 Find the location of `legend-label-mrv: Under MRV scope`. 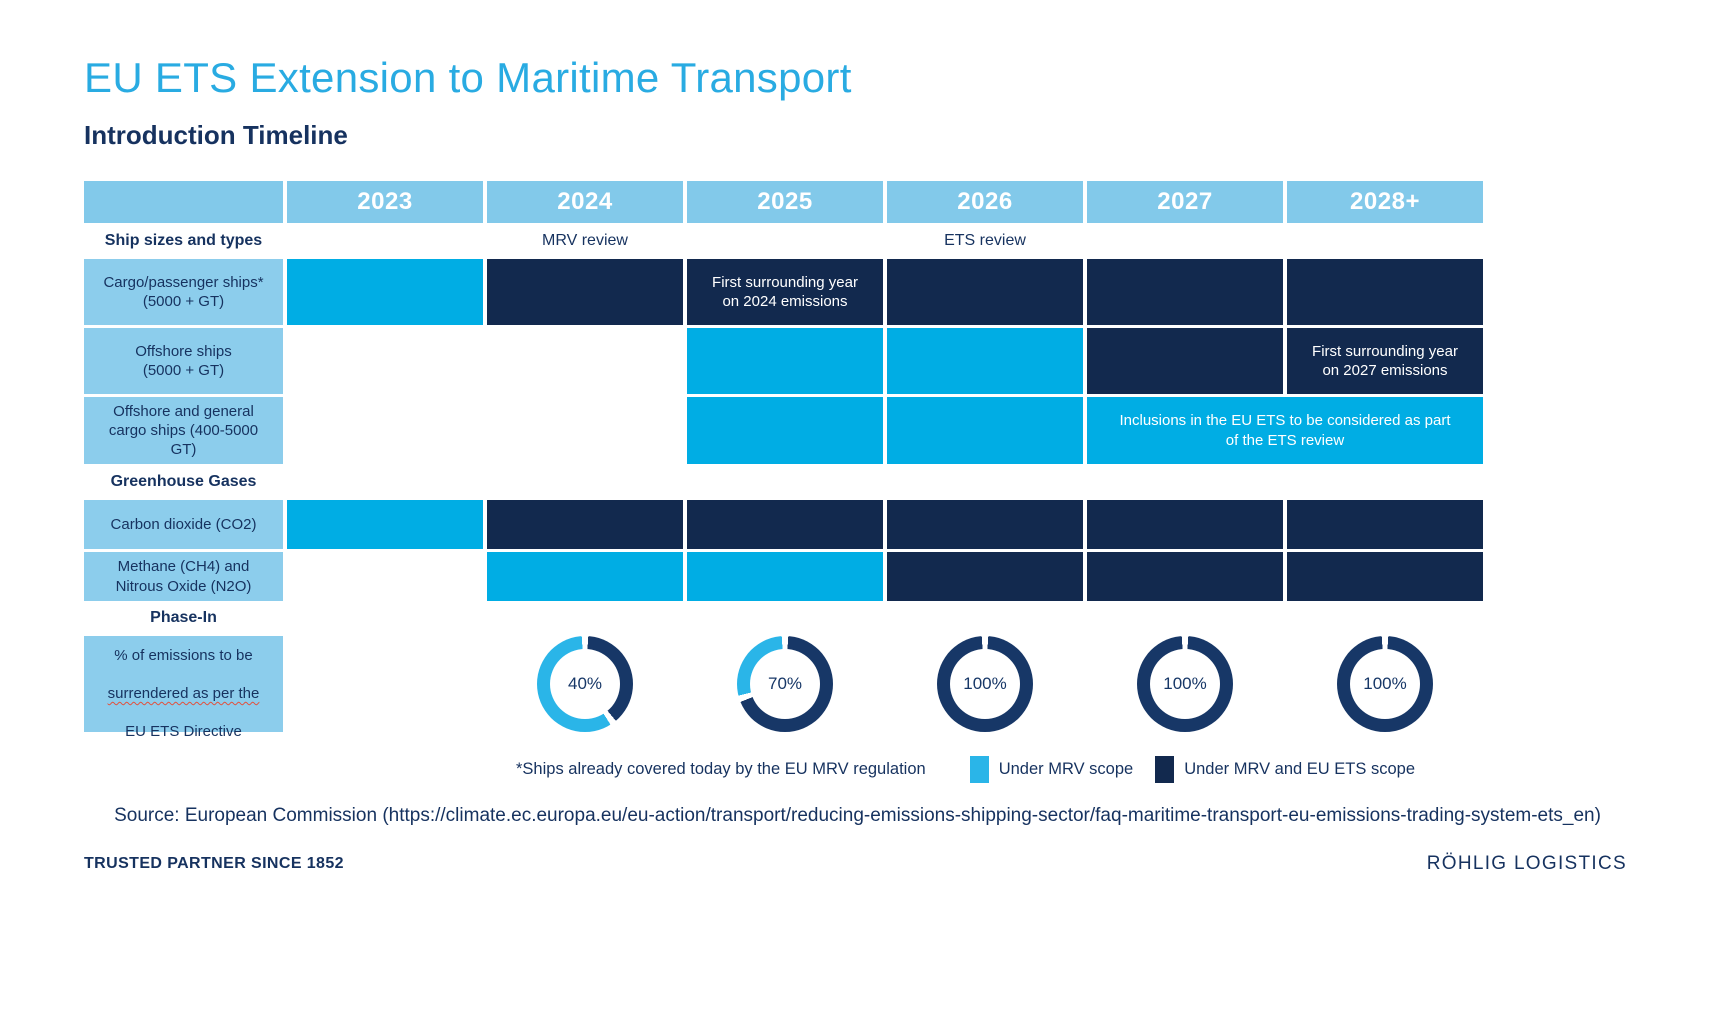

legend-label-mrv: Under MRV scope is located at coordinates (1066, 769).